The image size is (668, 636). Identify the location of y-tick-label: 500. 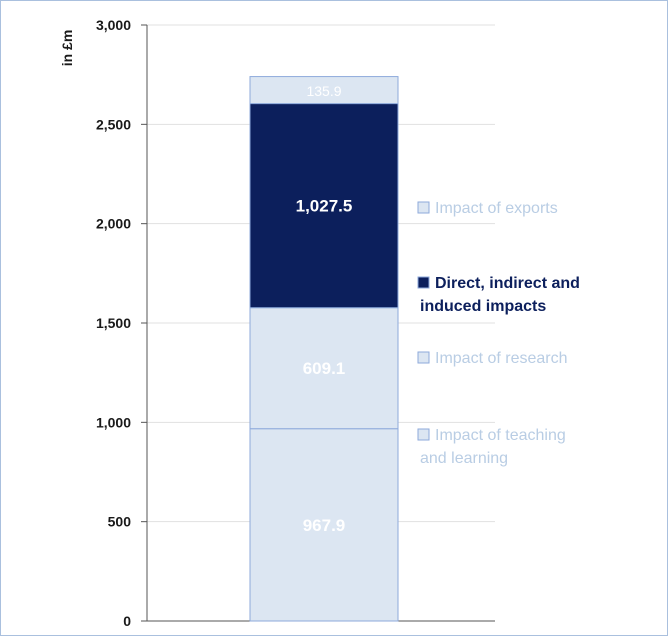
(120, 522).